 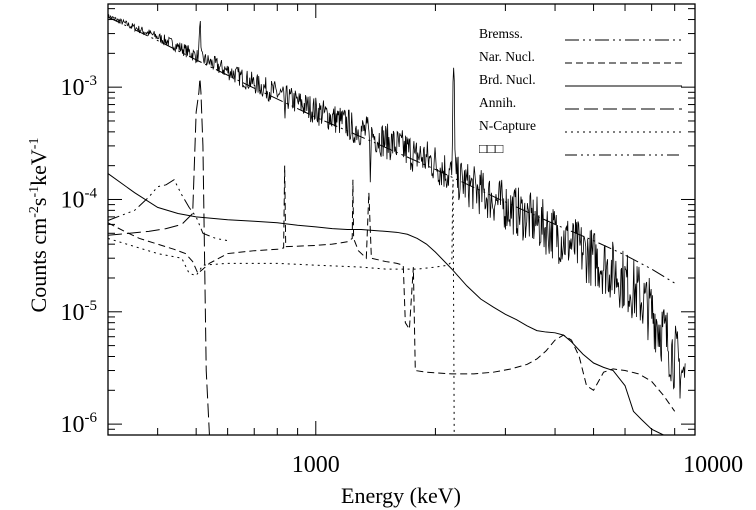 What do you see at coordinates (38, 225) in the screenshot?
I see `y-axis-title: Counts cm-2s-1keV-1` at bounding box center [38, 225].